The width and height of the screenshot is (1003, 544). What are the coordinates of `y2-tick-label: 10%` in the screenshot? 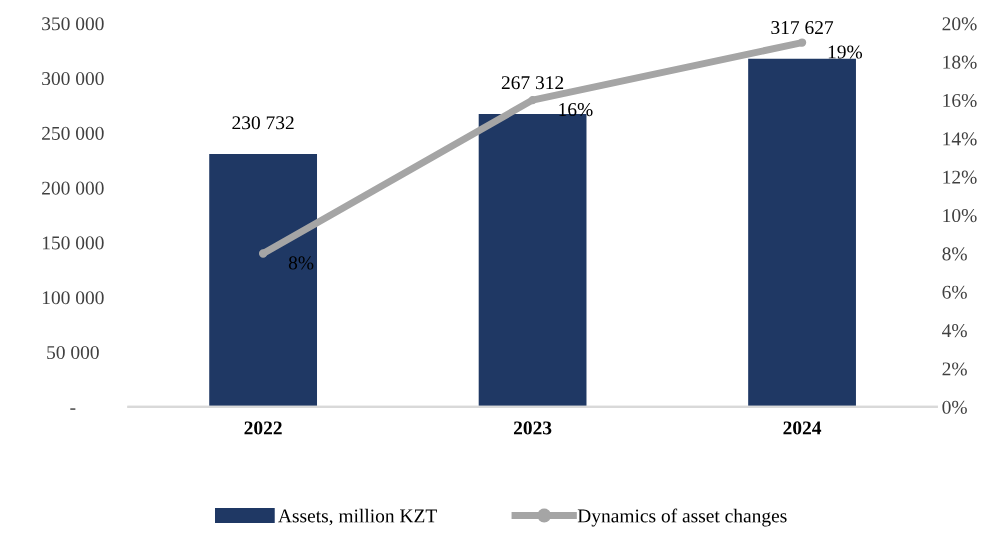 It's located at (960, 215).